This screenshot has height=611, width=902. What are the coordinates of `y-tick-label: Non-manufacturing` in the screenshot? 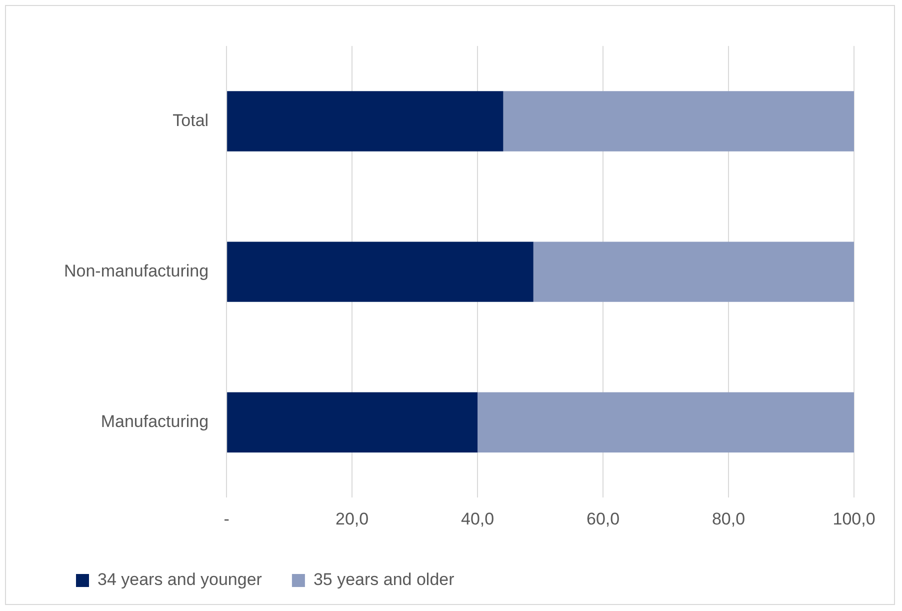 It's located at (136, 270).